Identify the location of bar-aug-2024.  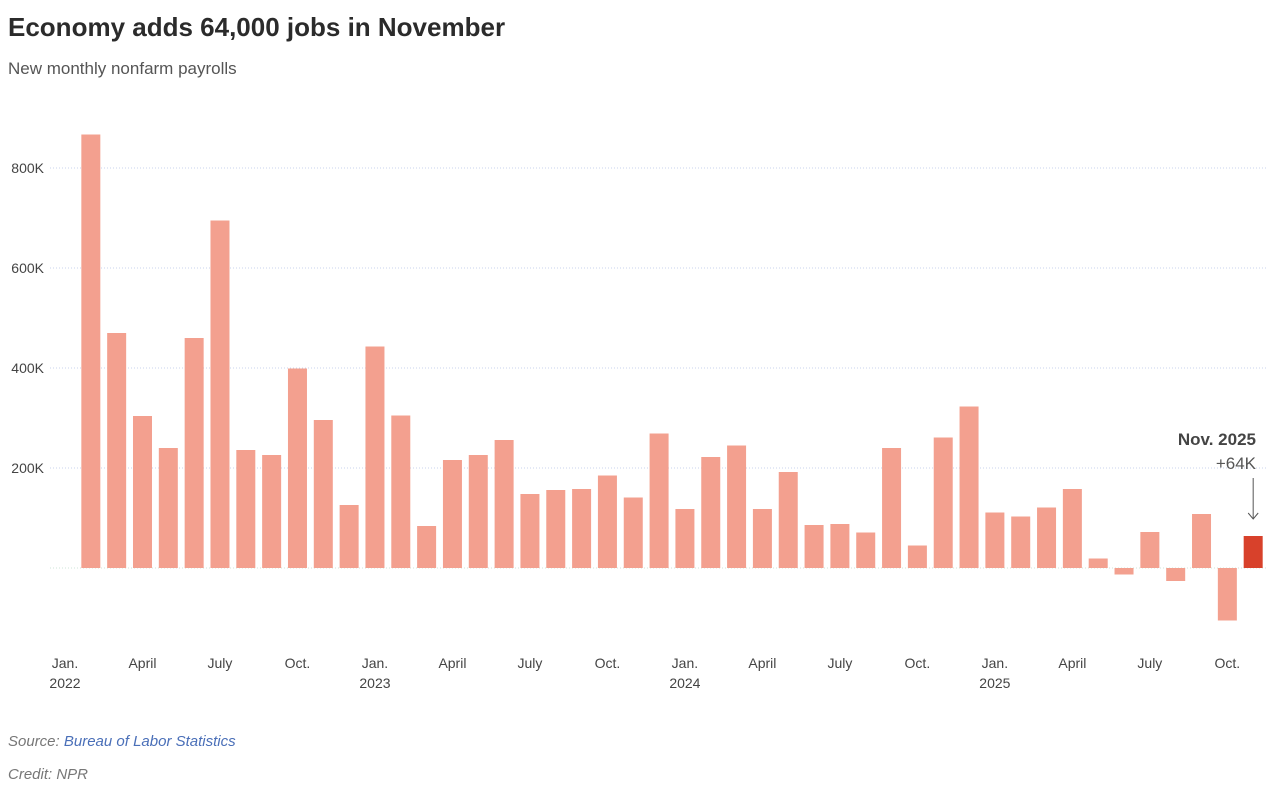
(866, 550).